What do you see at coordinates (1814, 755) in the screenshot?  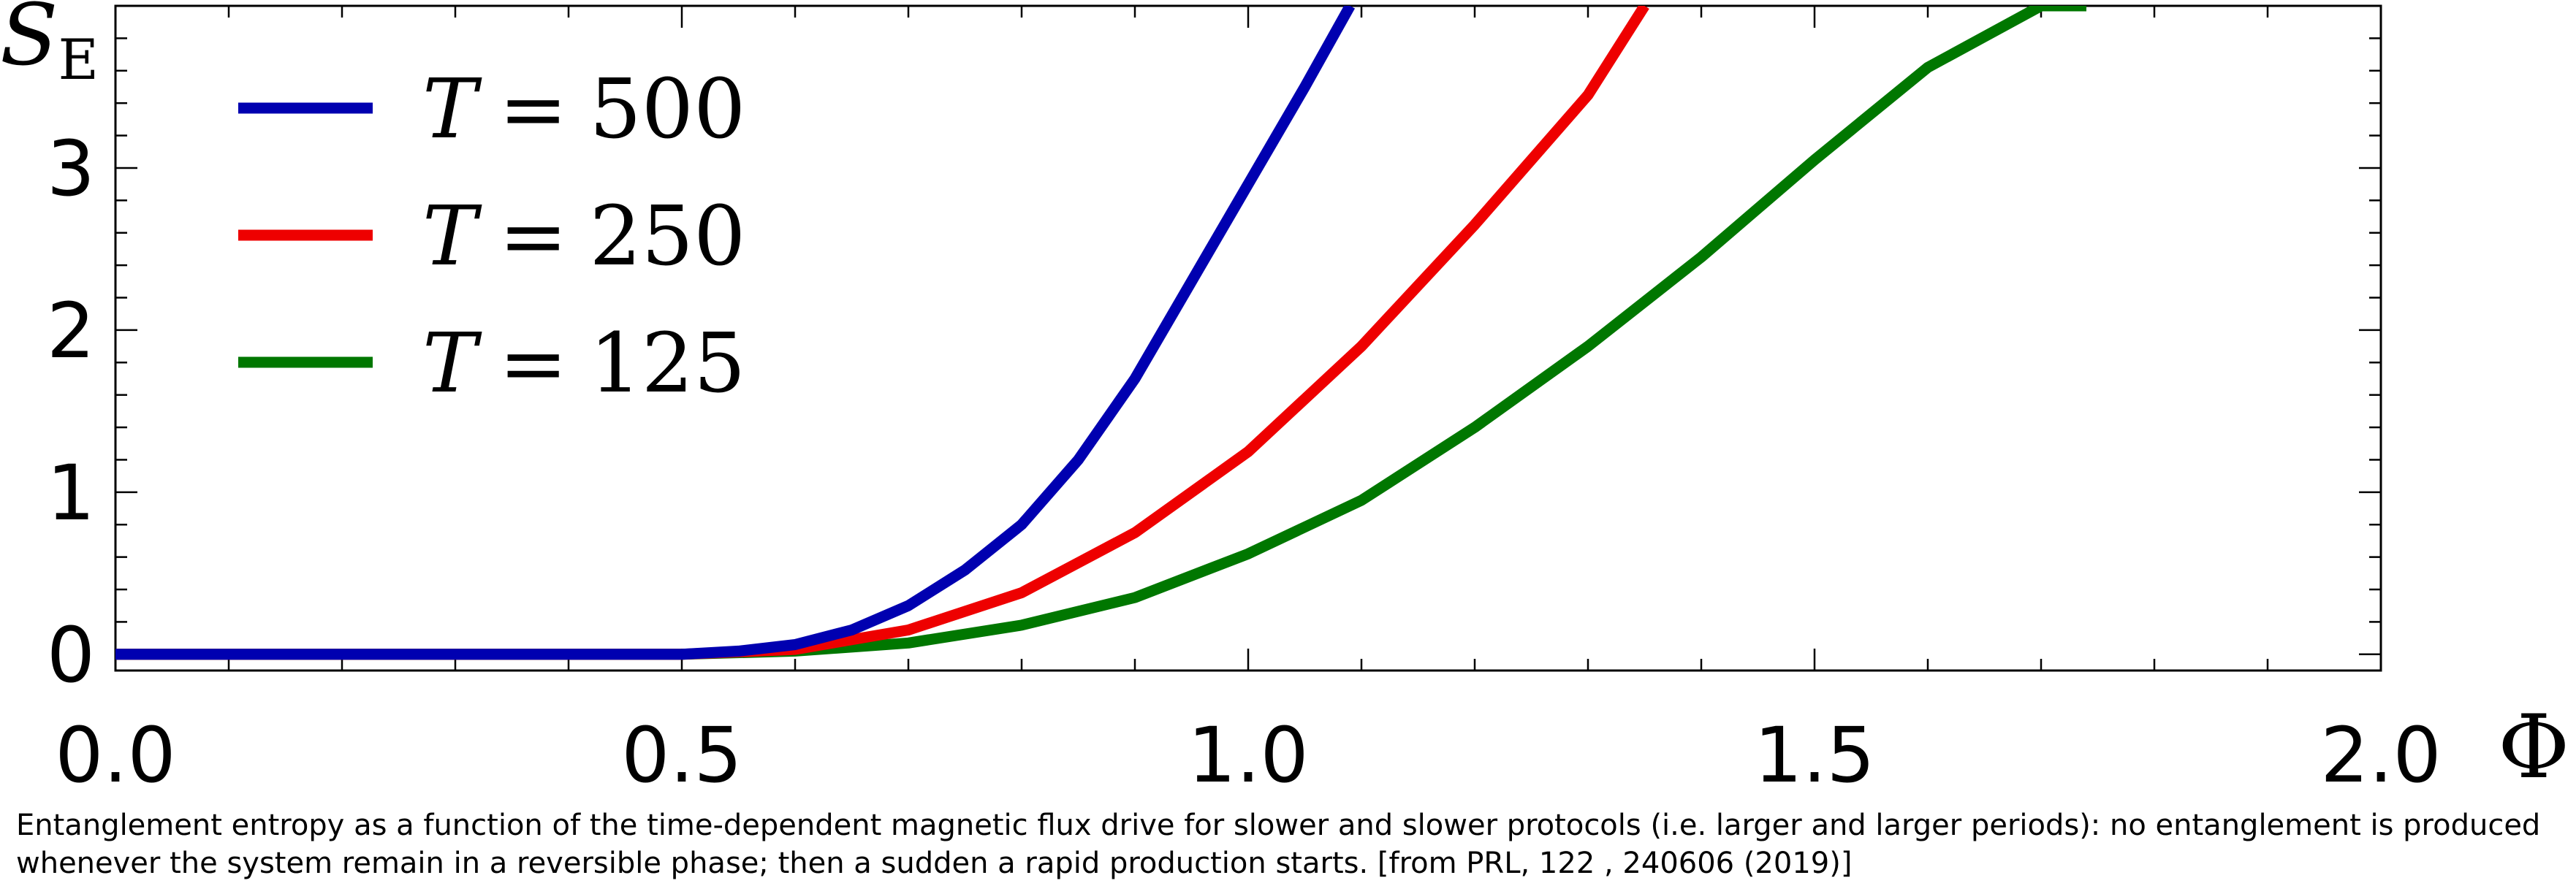 I see `x-tick-label: 1.5` at bounding box center [1814, 755].